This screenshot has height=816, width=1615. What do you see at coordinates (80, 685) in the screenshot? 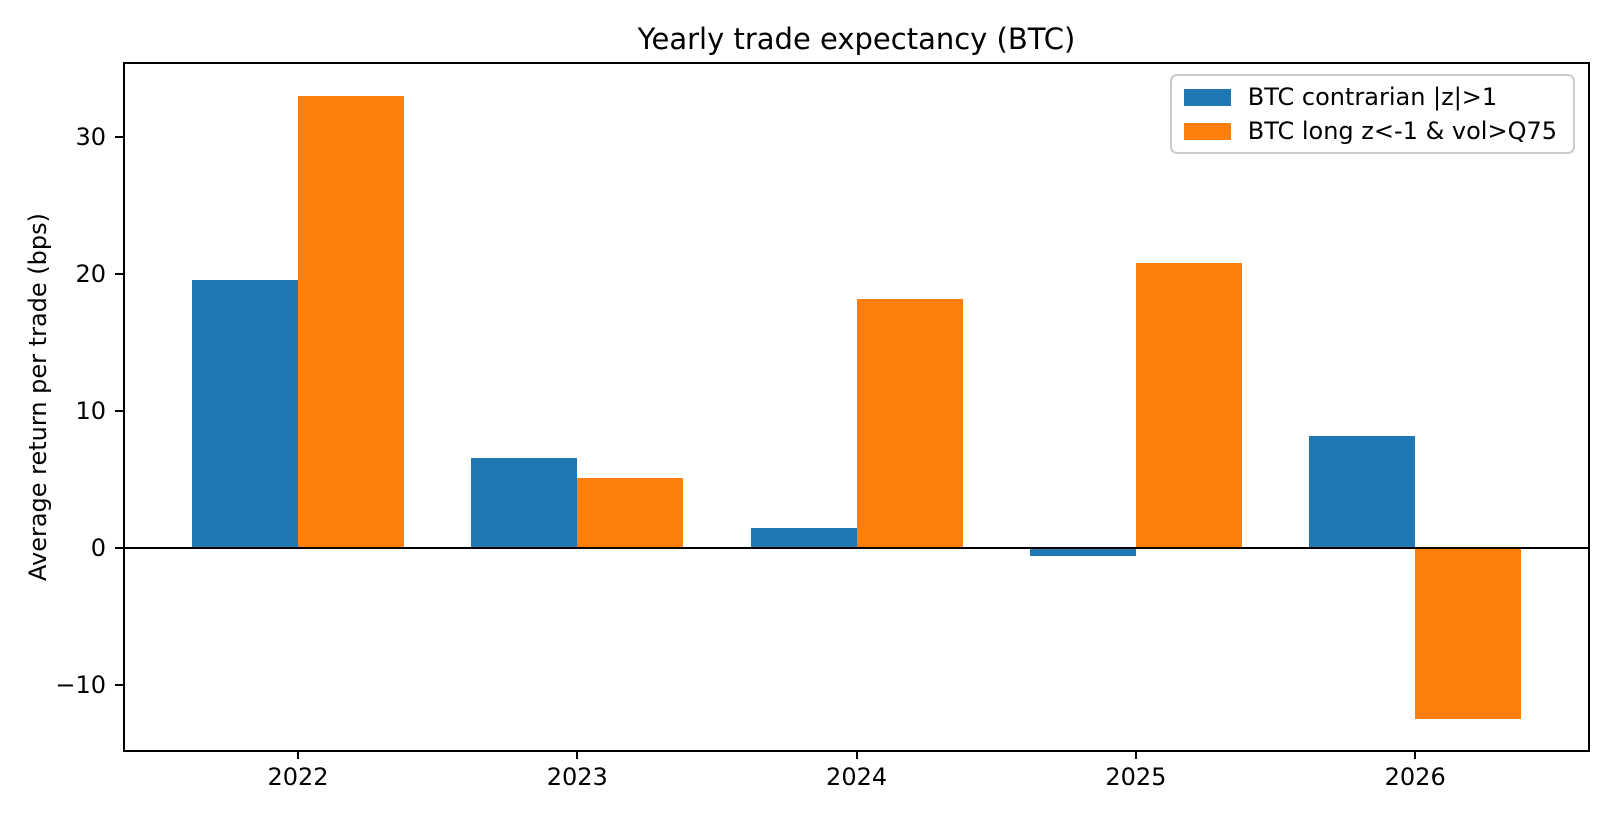
I see `y-tick-label--10: −10` at bounding box center [80, 685].